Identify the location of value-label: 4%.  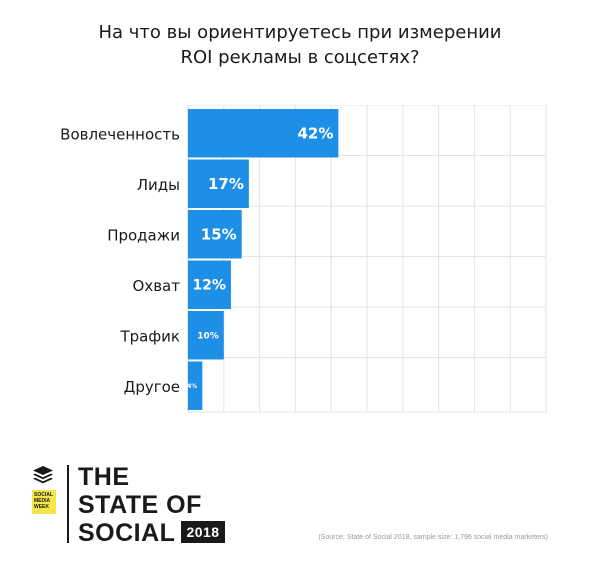
(192, 386).